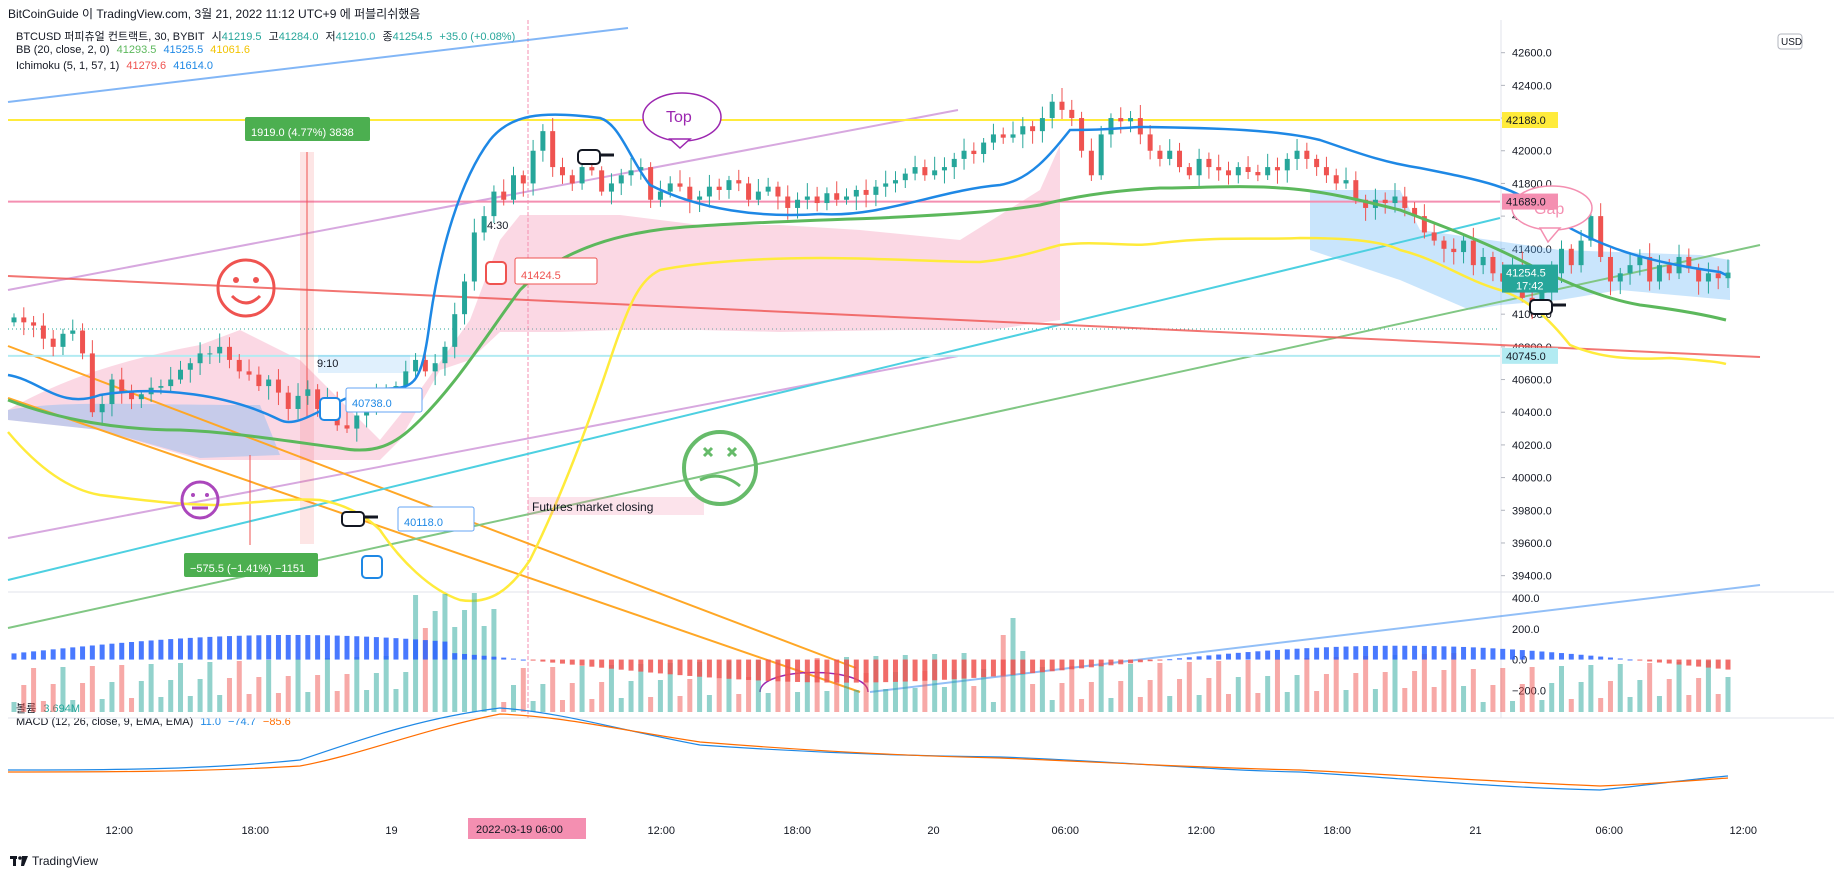 This screenshot has width=1834, height=878. Describe the element at coordinates (1530, 287) in the screenshot. I see `price-tag-countdown: 17:42` at that location.